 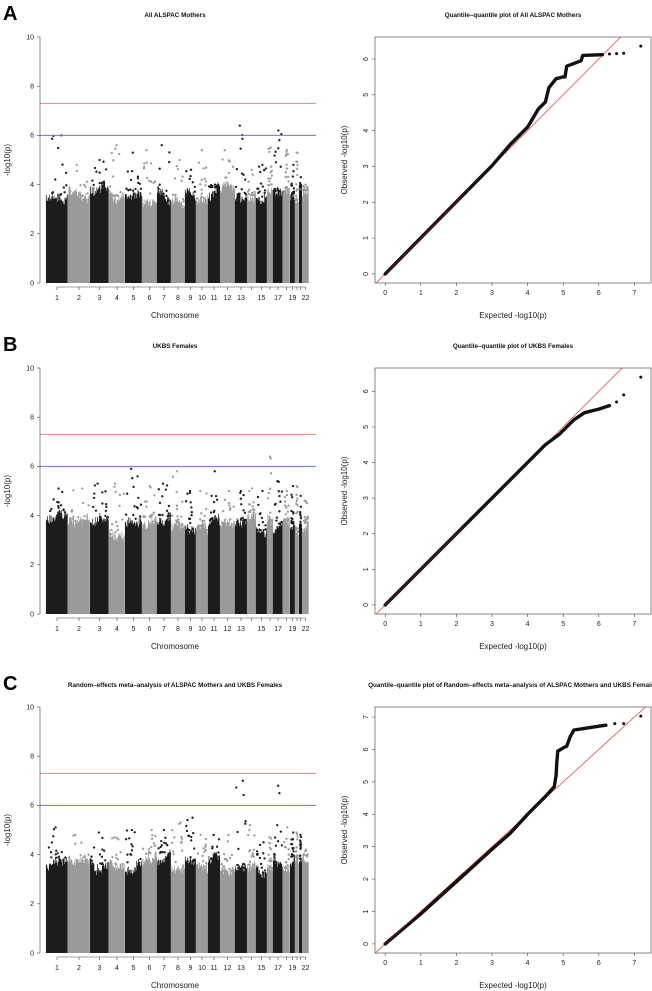 What do you see at coordinates (150, 853) in the screenshot?
I see `snp-point-chr6` at bounding box center [150, 853].